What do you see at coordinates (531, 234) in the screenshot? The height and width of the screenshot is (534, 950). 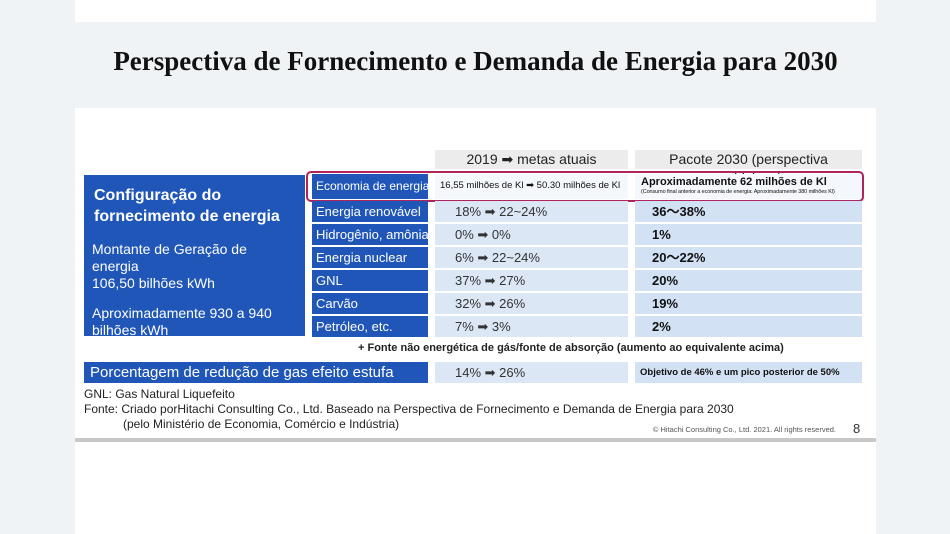 I see `row-current: 0% ➡ 0%` at bounding box center [531, 234].